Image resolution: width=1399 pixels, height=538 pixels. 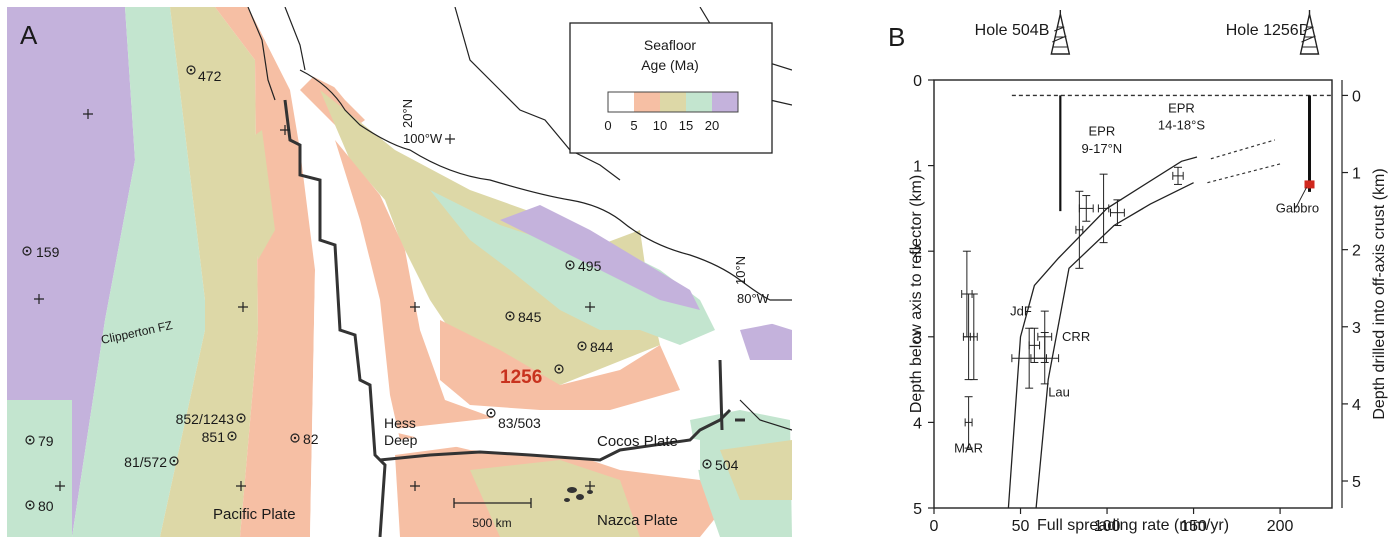 I want to click on site-845: 845, so click(x=523, y=317).